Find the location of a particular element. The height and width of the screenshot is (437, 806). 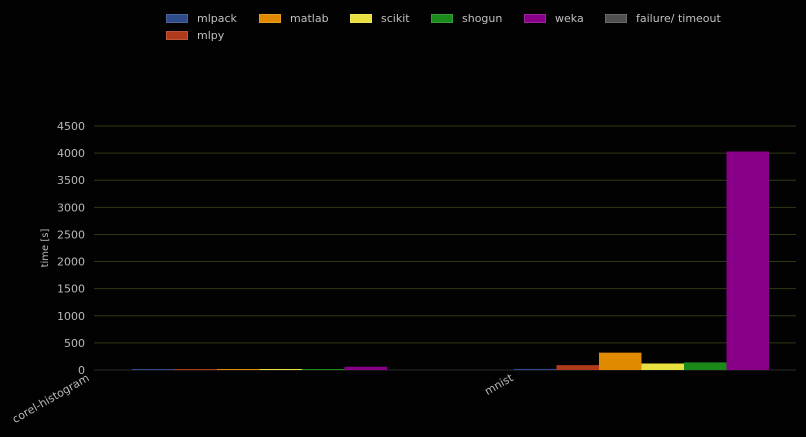

y-tick-label: 0 is located at coordinates (81, 370).